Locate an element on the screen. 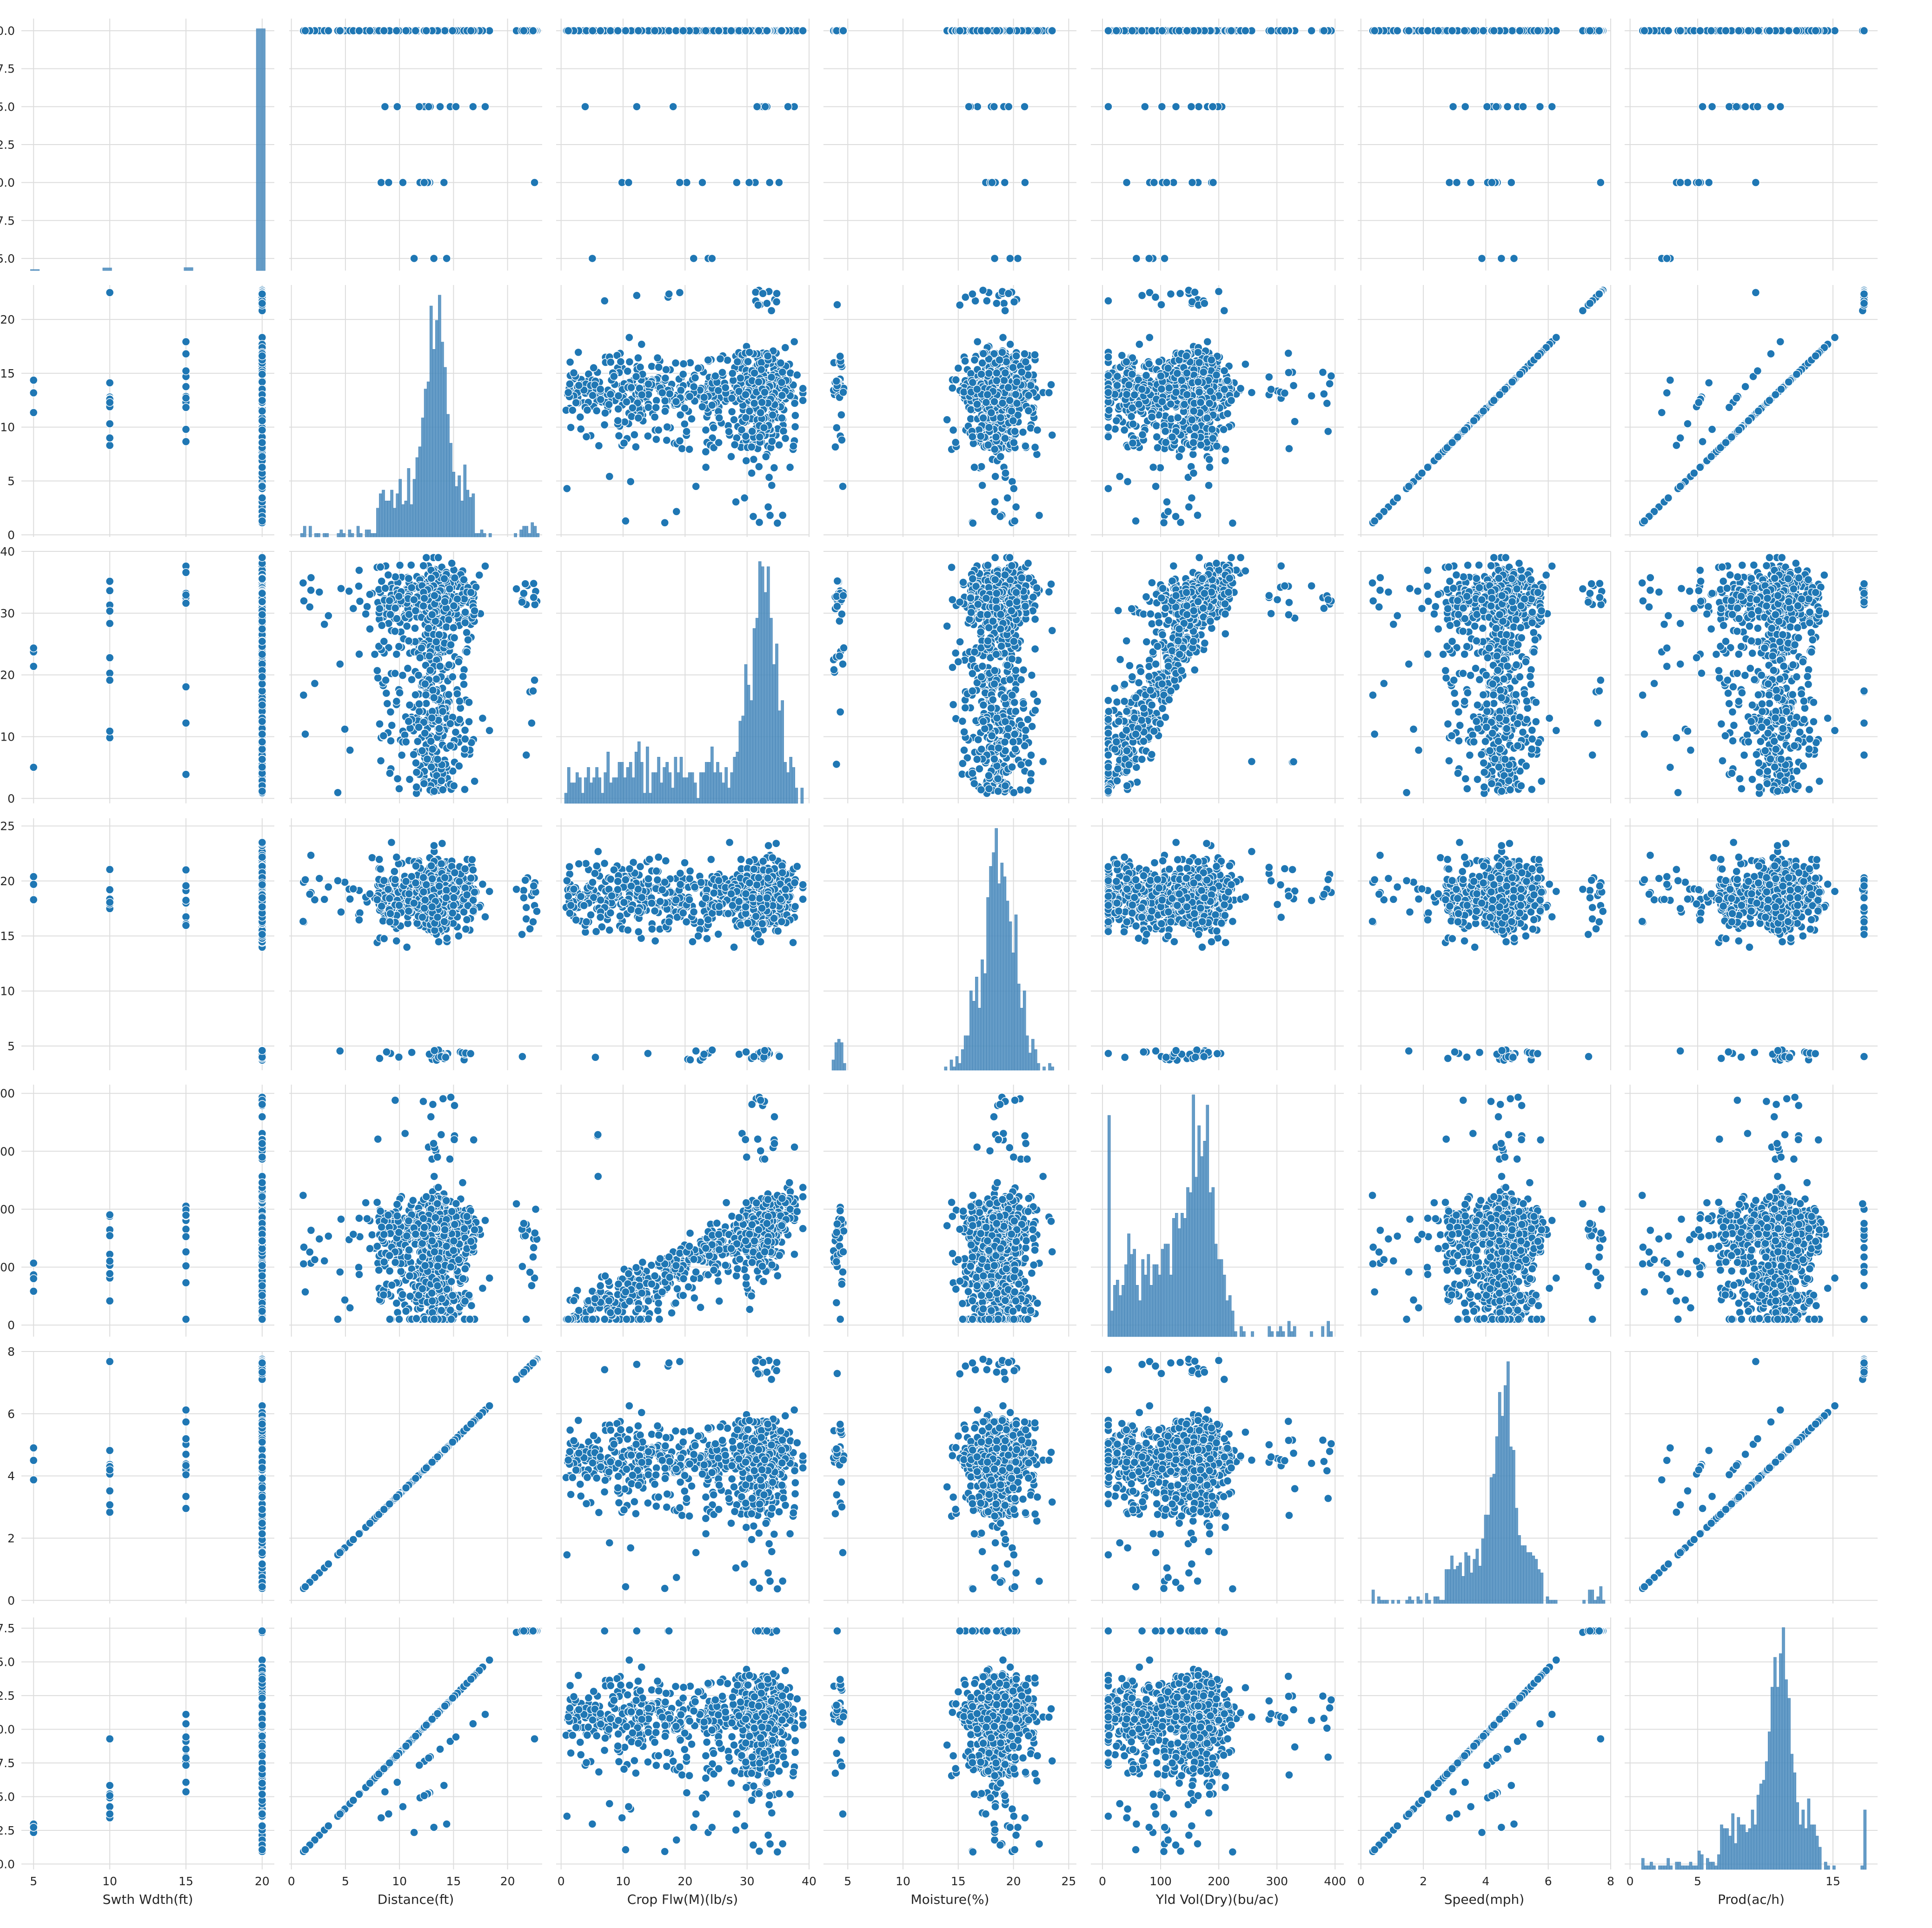  cell-yld-vol-dry-bu-ac-vs-swth-wdth-ft is located at coordinates (147, 1211).